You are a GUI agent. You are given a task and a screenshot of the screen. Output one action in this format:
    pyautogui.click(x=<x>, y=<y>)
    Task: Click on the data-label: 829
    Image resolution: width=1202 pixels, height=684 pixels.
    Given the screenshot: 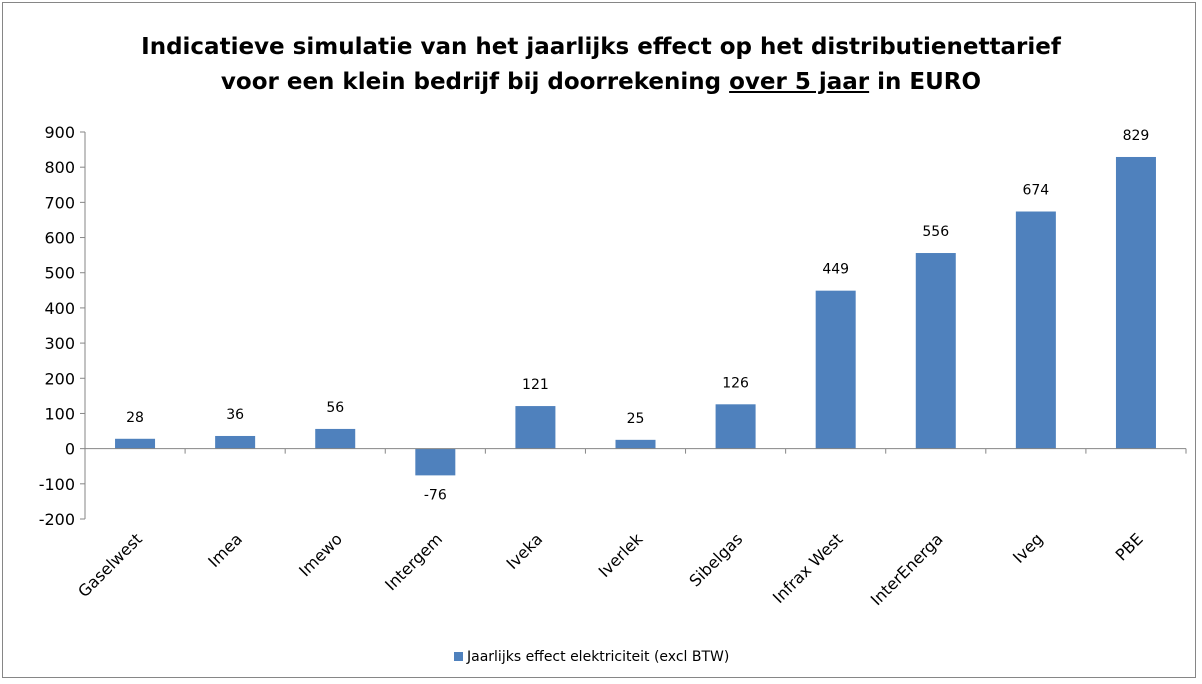 What is the action you would take?
    pyautogui.click(x=1136, y=136)
    